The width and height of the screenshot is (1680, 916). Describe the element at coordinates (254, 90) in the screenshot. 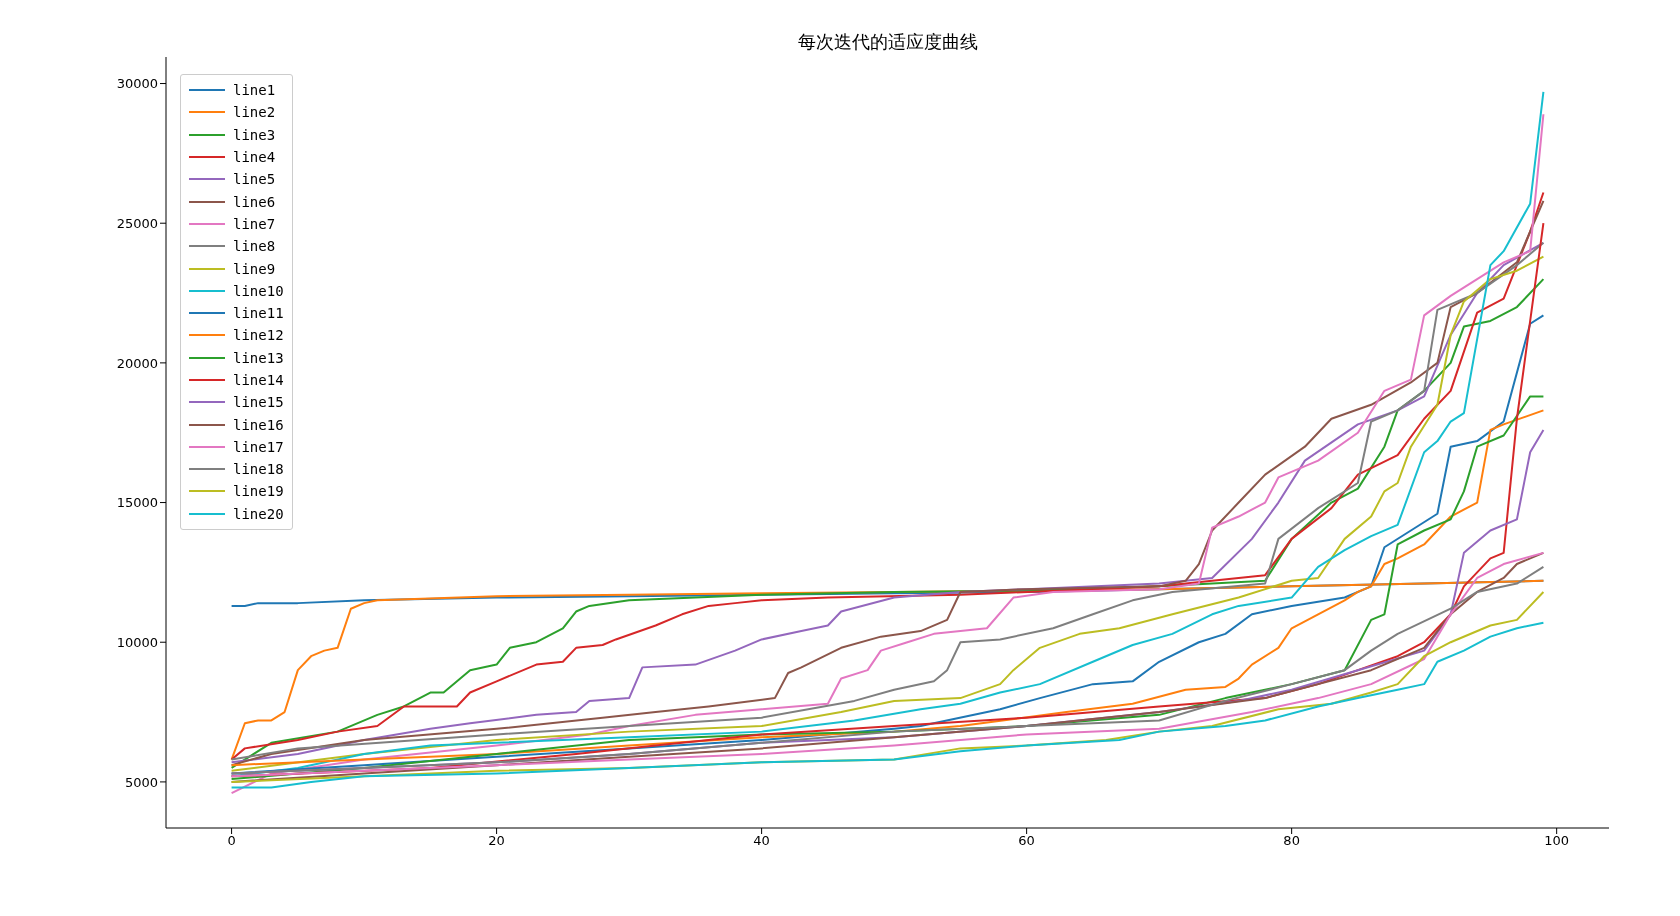

I see `legend-label: line1` at that location.